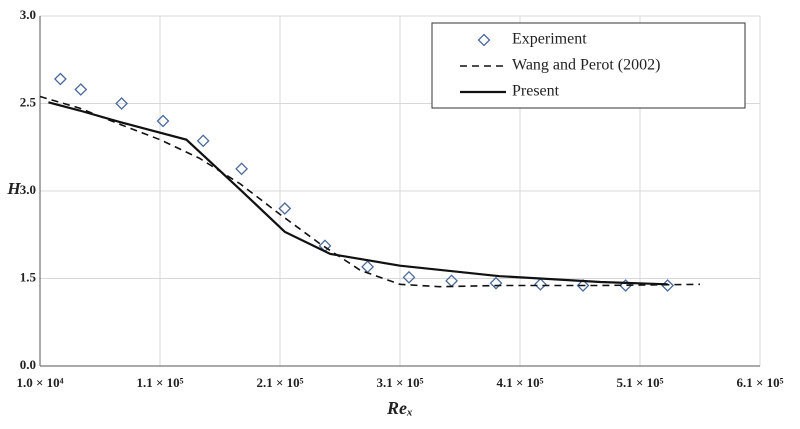 The width and height of the screenshot is (800, 429). Describe the element at coordinates (759, 382) in the screenshot. I see `x-tick-label: 6.1 × 10⁵` at that location.